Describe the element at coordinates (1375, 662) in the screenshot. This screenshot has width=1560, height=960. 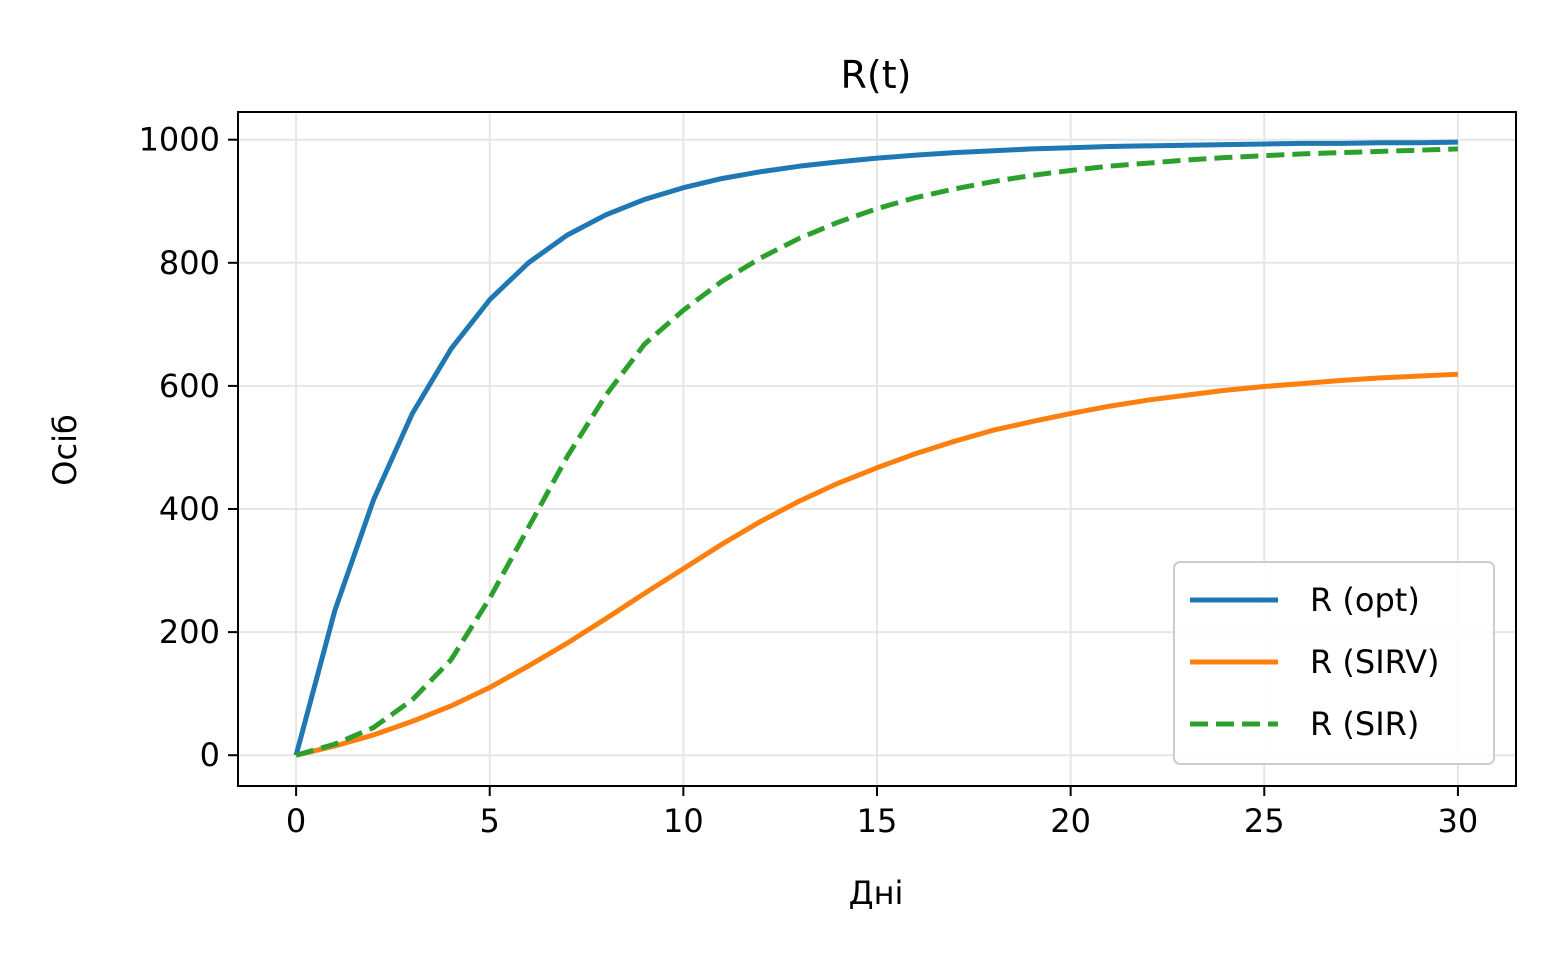
I see `legend-label: R (SIRV)` at that location.